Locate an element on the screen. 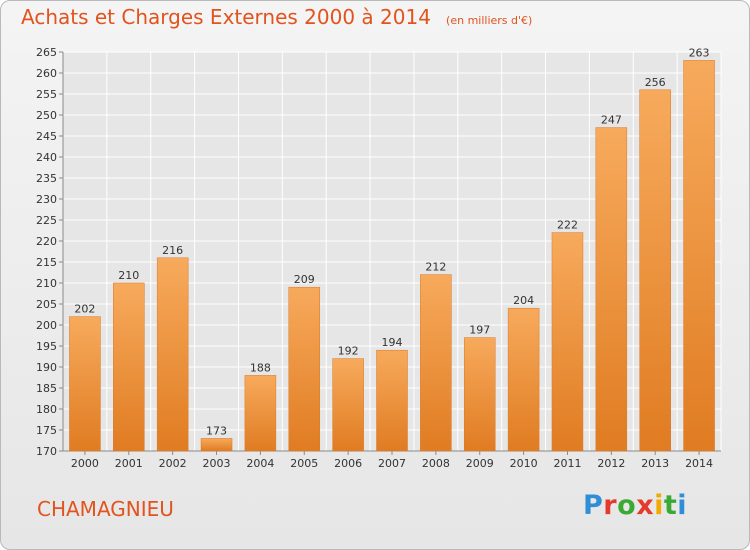 The image size is (750, 550). x-tick-label: 2011 is located at coordinates (567, 463).